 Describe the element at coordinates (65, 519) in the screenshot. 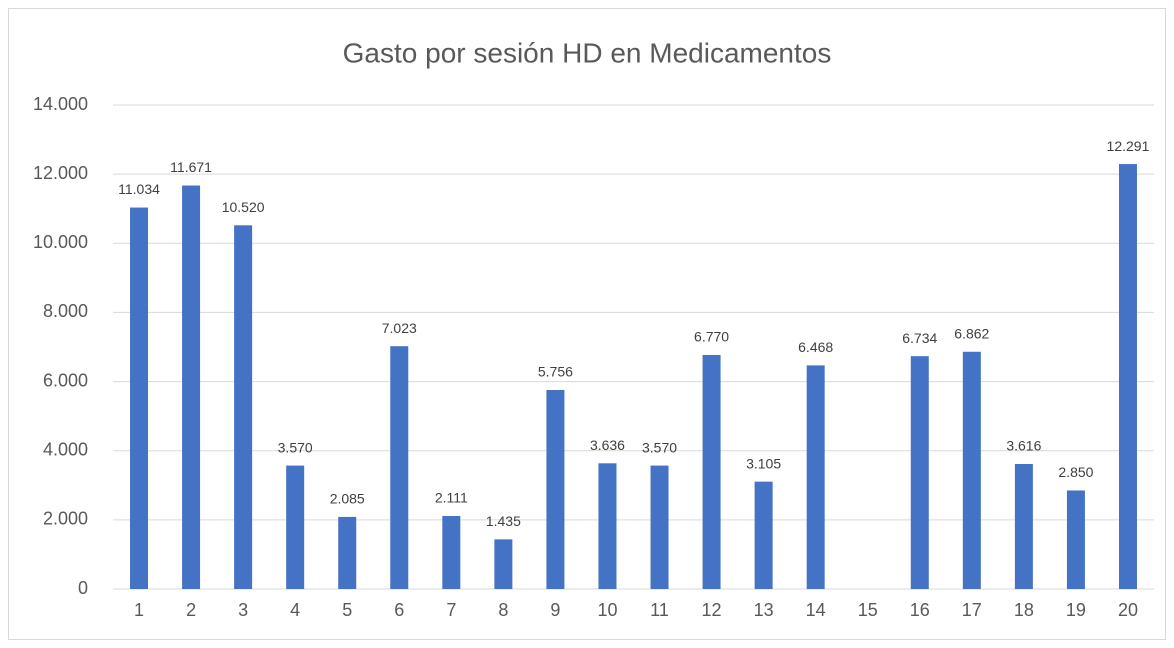

I see `y-tick-label: 2.000` at that location.